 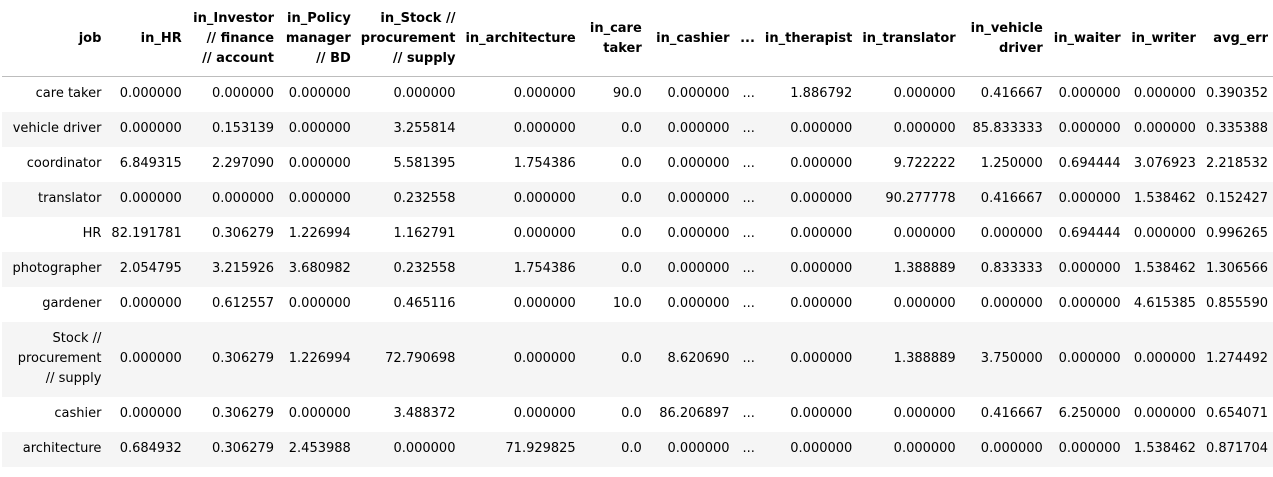 I want to click on table-cell: 4.615385, so click(x=1164, y=303).